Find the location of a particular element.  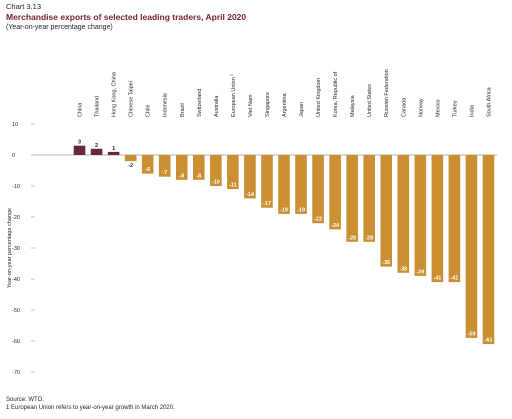

y-tick-label: -40 is located at coordinates (16, 280).